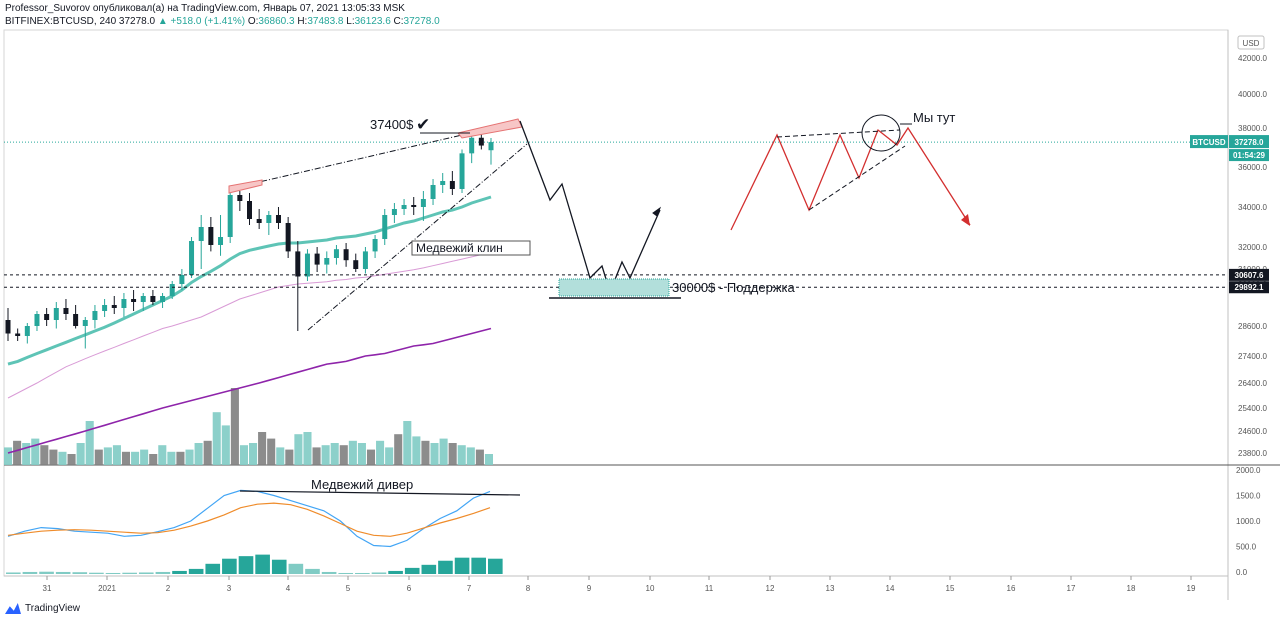  Describe the element at coordinates (1249, 281) in the screenshot. I see `level-labels: 30607.6 29892.1` at that location.